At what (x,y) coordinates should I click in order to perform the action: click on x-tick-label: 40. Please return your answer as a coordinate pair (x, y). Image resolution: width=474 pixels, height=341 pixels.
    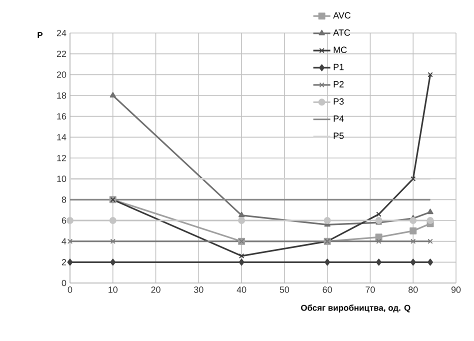
    Looking at the image, I should click on (241, 289).